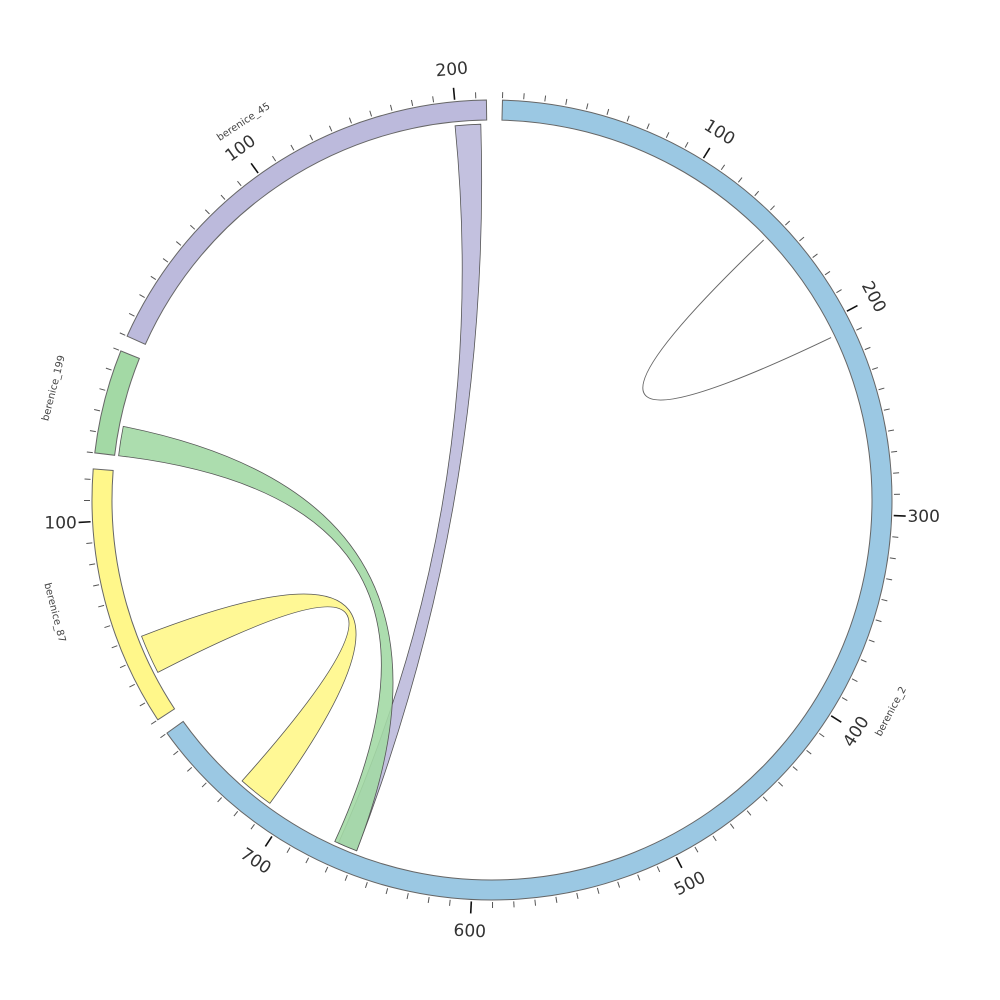 This screenshot has width=1000, height=1000. Describe the element at coordinates (891, 711) in the screenshot. I see `segment-label-berenice-2: berenice_2` at that location.